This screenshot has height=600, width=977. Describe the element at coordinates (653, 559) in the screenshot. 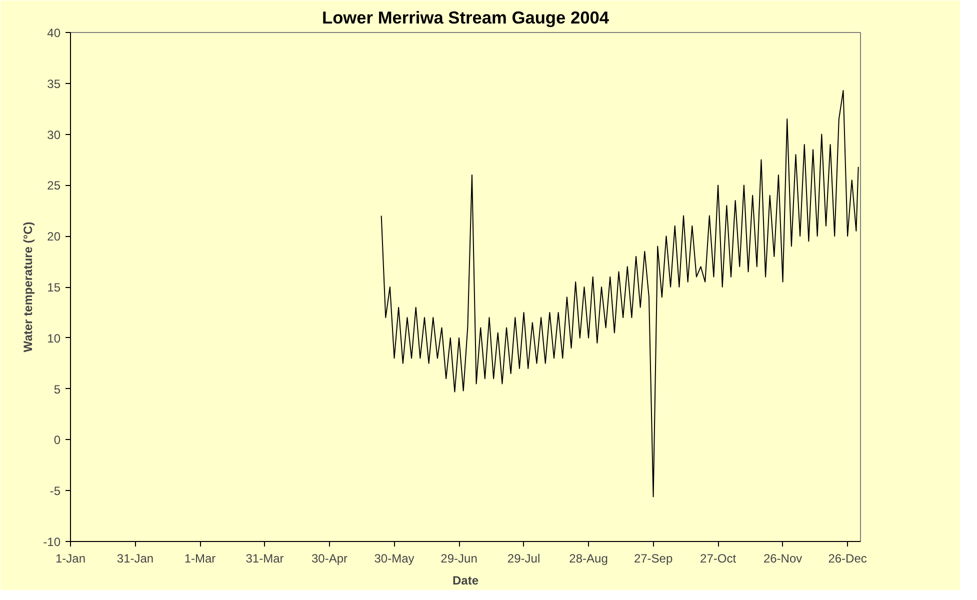

I see `x-tick-label: 27-Sep` at that location.